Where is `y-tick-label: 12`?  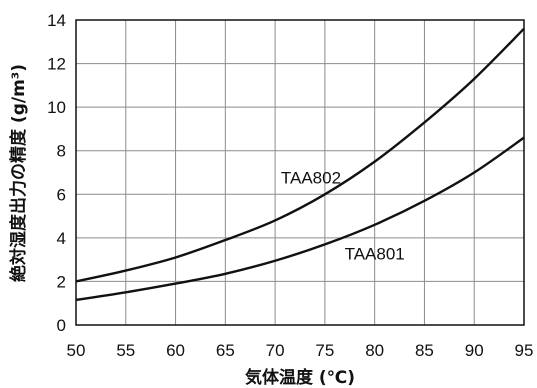
y-tick-label: 12 is located at coordinates (56, 64).